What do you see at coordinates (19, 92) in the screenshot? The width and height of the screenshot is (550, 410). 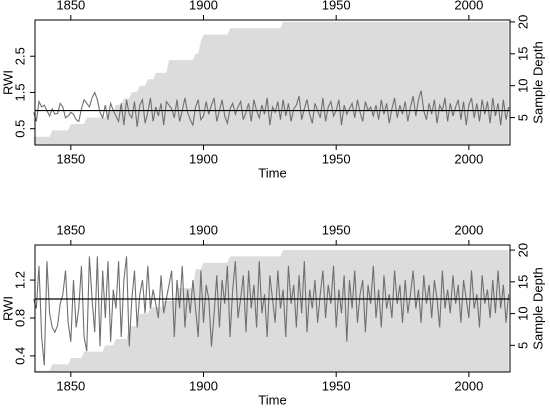 I see `y-tick-label: 1.5` at bounding box center [19, 92].